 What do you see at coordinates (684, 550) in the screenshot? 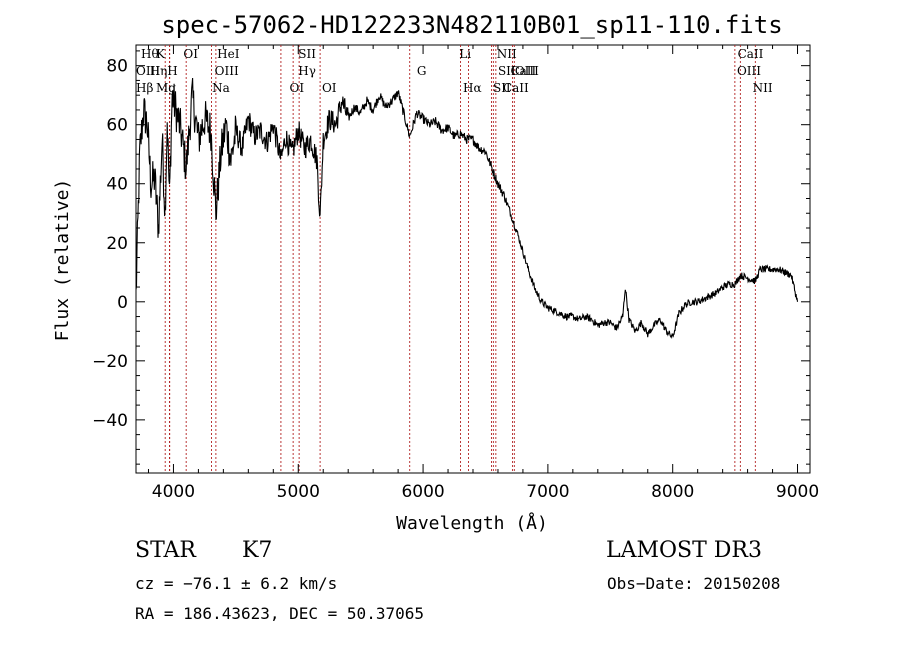
I see `survey-name: LAMOST DR3` at bounding box center [684, 550].